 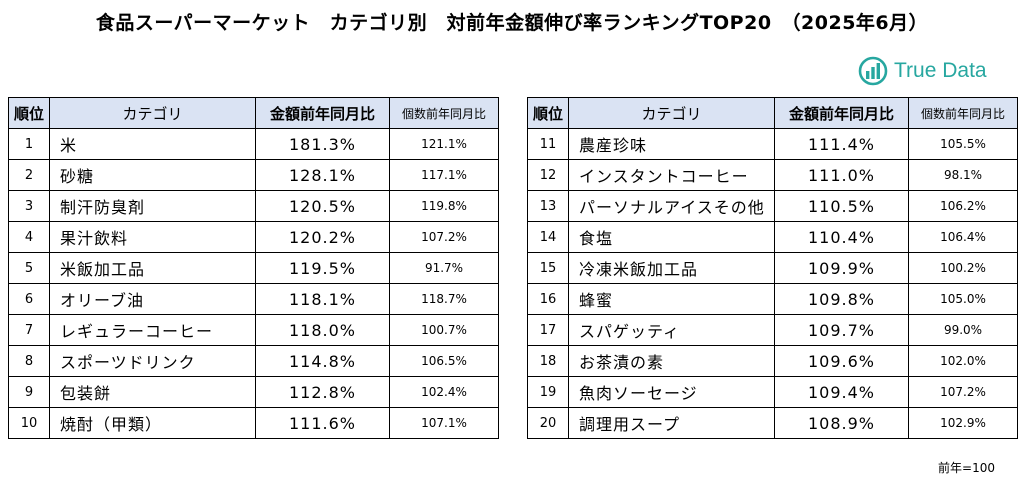 I want to click on category-cell: 砂糖, so click(x=152, y=175).